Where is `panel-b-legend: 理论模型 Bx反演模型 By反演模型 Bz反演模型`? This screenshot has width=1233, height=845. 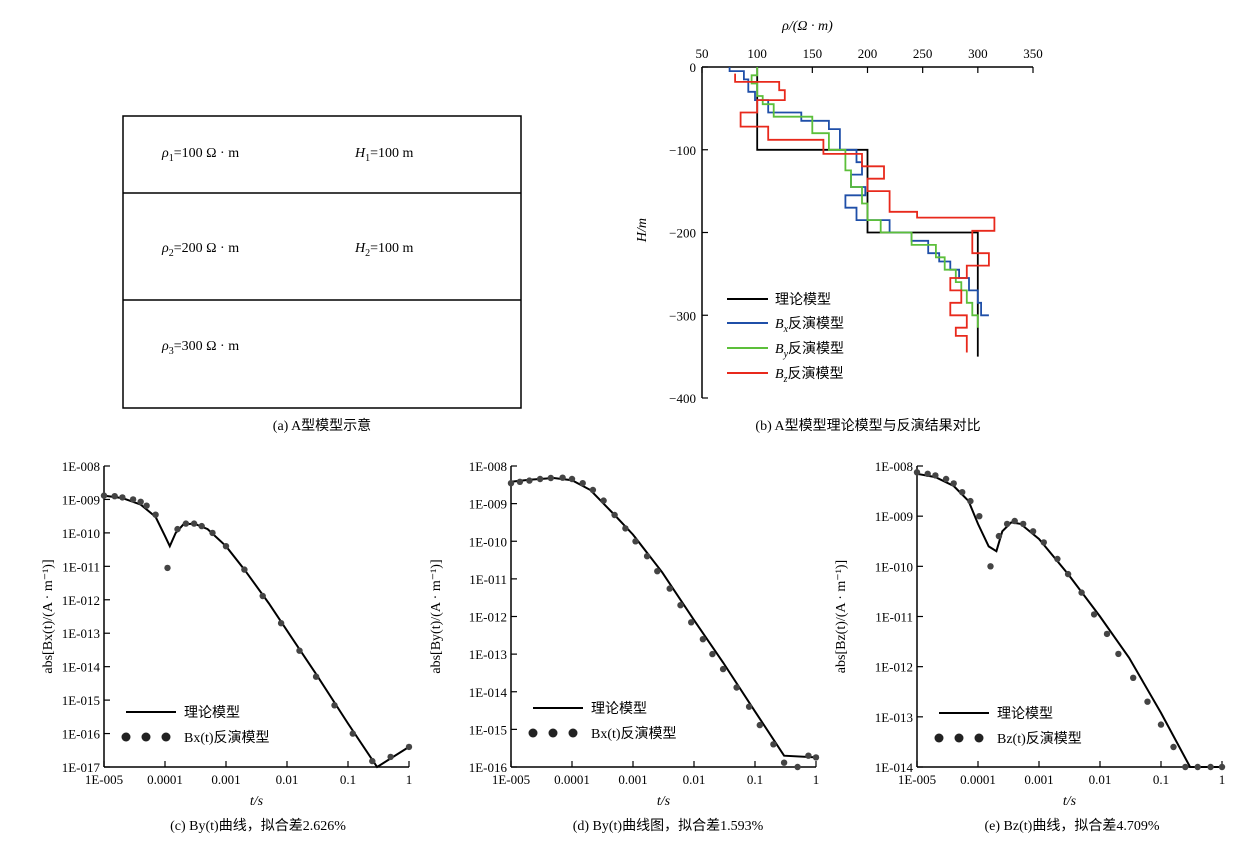
panel-b-legend: 理论模型 Bx反演模型 By反演模型 Bz反演模型 is located at coordinates (785, 338).